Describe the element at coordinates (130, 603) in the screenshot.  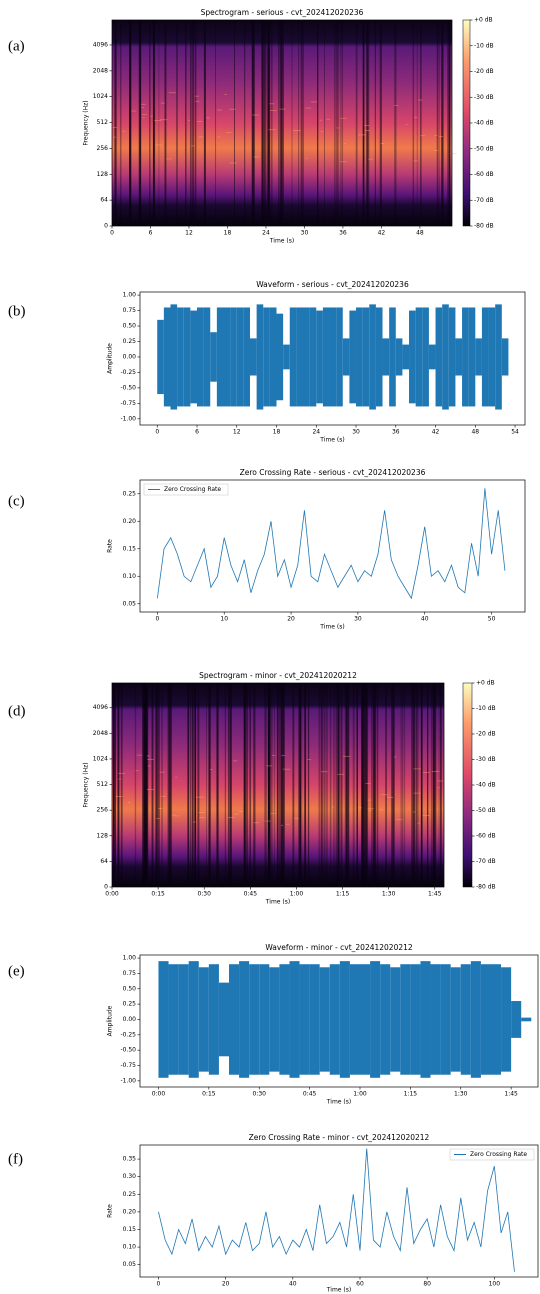
I see `y-tick-label: 0.05` at that location.